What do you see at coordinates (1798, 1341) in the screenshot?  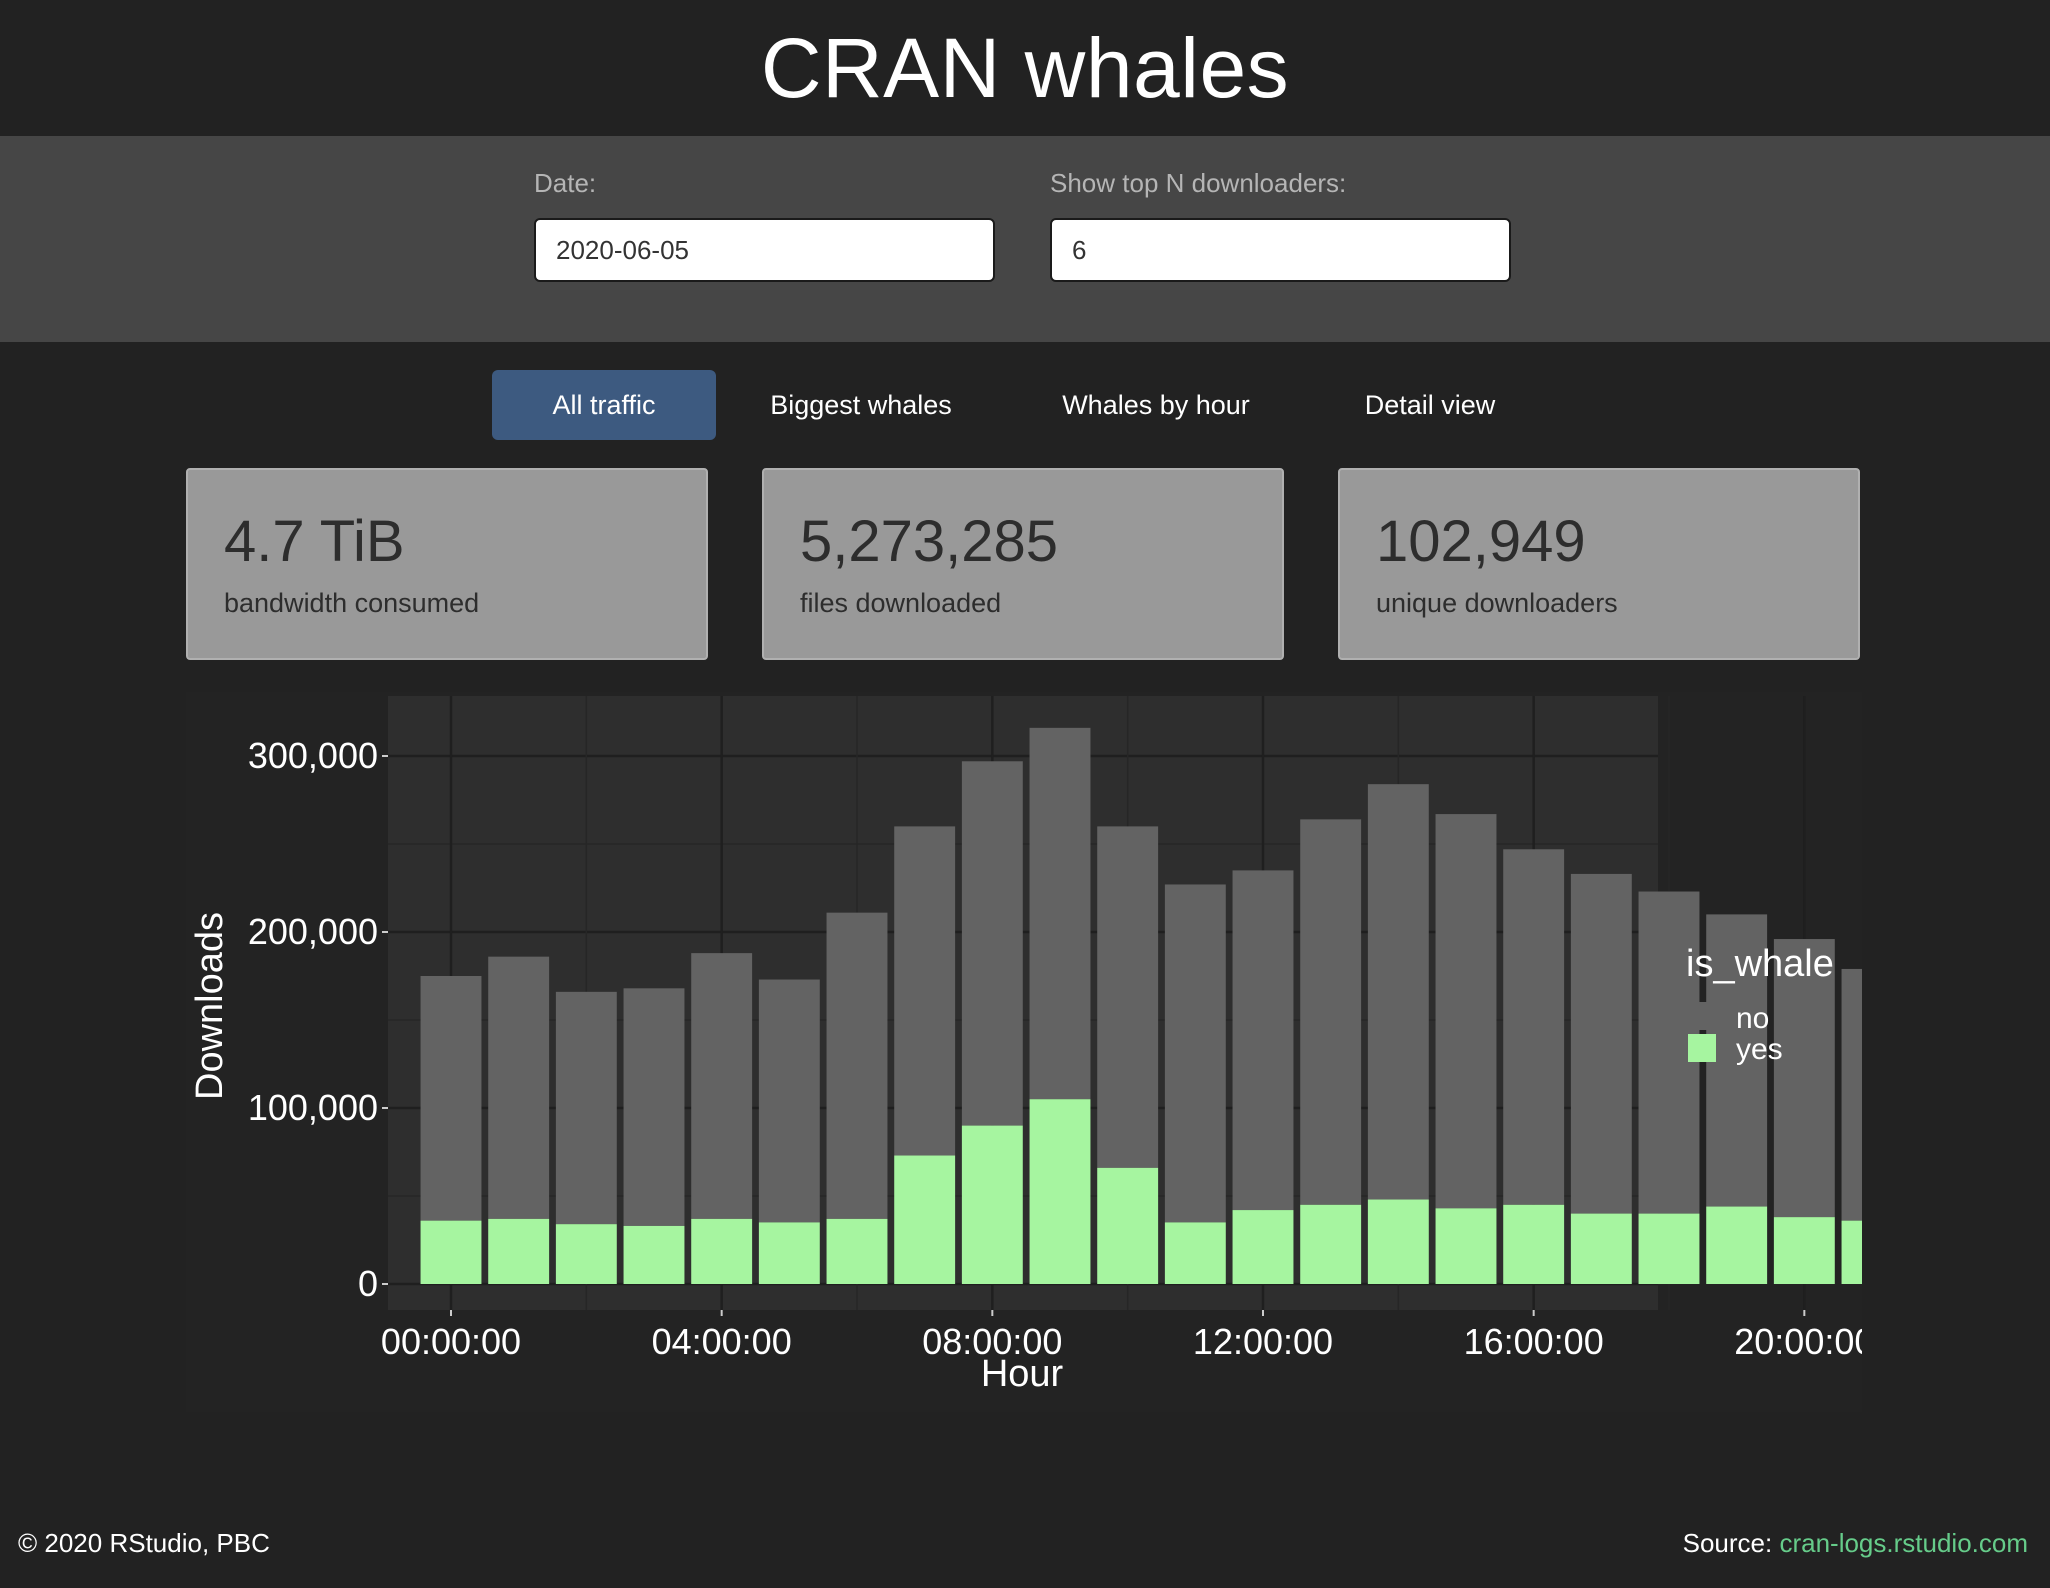 I see `x-tick-label: 20:00:00` at bounding box center [1798, 1341].